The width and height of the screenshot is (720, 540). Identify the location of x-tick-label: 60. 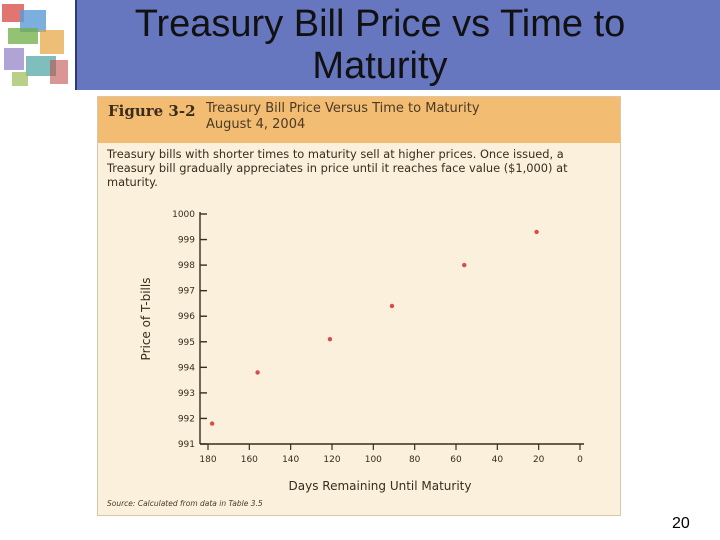
(456, 460).